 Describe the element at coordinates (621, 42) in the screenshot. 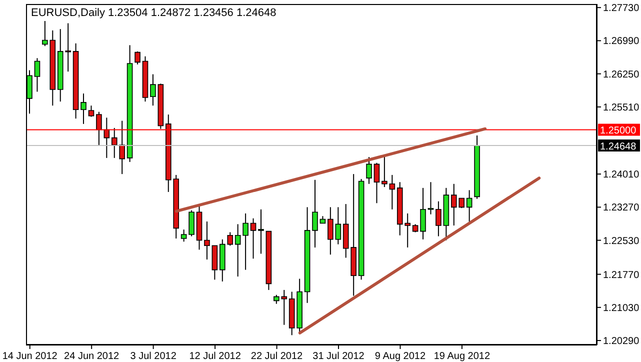

I see `y-tick-label: 1.26990` at that location.